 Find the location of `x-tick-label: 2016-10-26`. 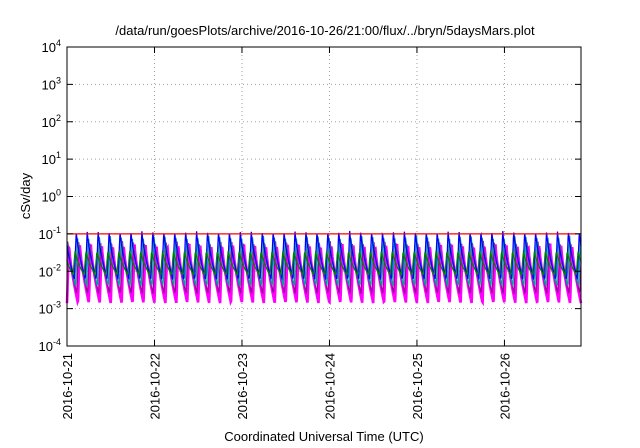

x-tick-label: 2016-10-26 is located at coordinates (504, 386).